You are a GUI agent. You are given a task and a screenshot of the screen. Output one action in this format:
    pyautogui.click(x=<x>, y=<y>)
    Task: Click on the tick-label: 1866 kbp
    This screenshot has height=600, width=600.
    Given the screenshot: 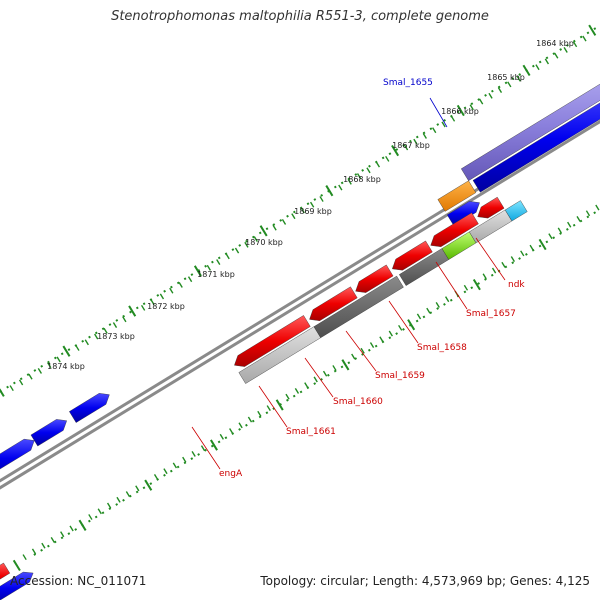 What is the action you would take?
    pyautogui.click(x=460, y=111)
    